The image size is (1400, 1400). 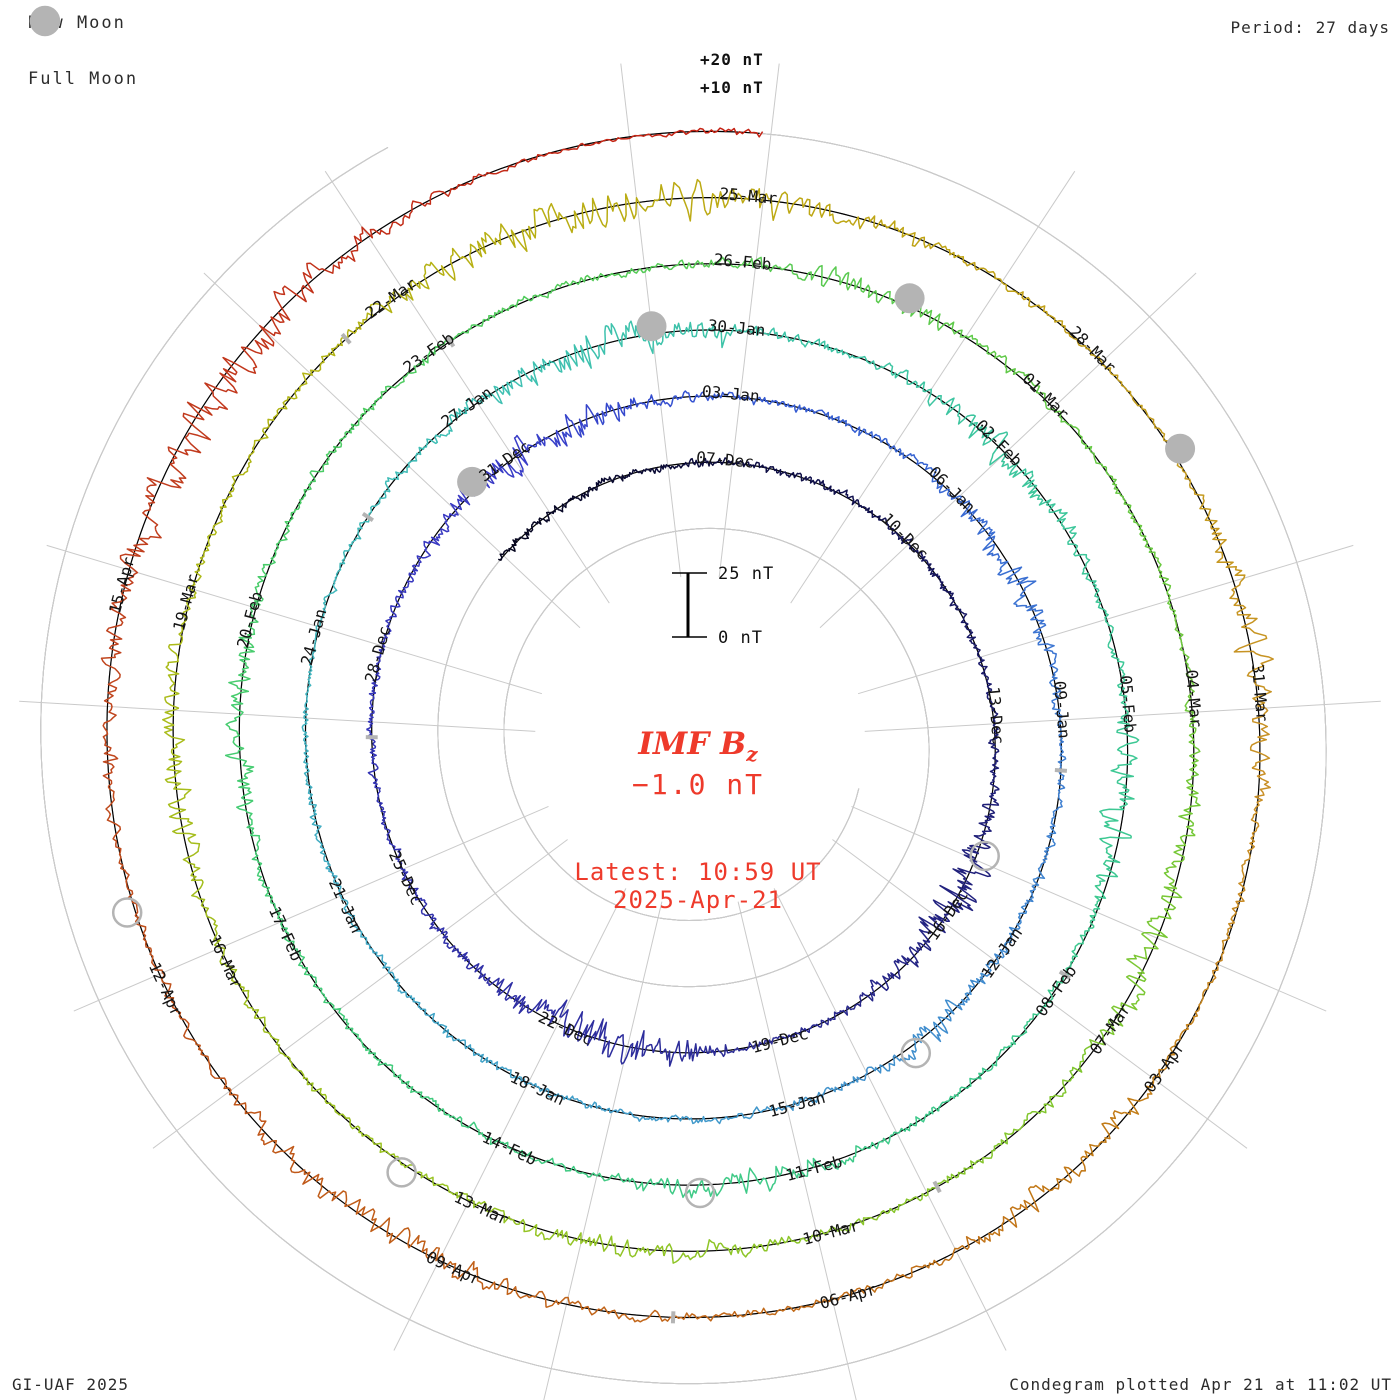 I want to click on plot-title: IMF Bz, so click(x=697, y=746).